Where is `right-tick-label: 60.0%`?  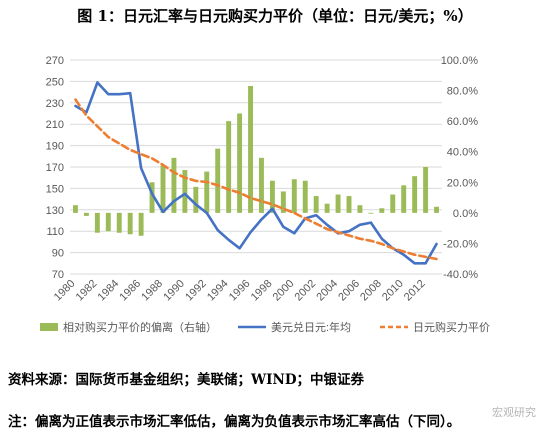 right-tick-label: 60.0% is located at coordinates (462, 122).